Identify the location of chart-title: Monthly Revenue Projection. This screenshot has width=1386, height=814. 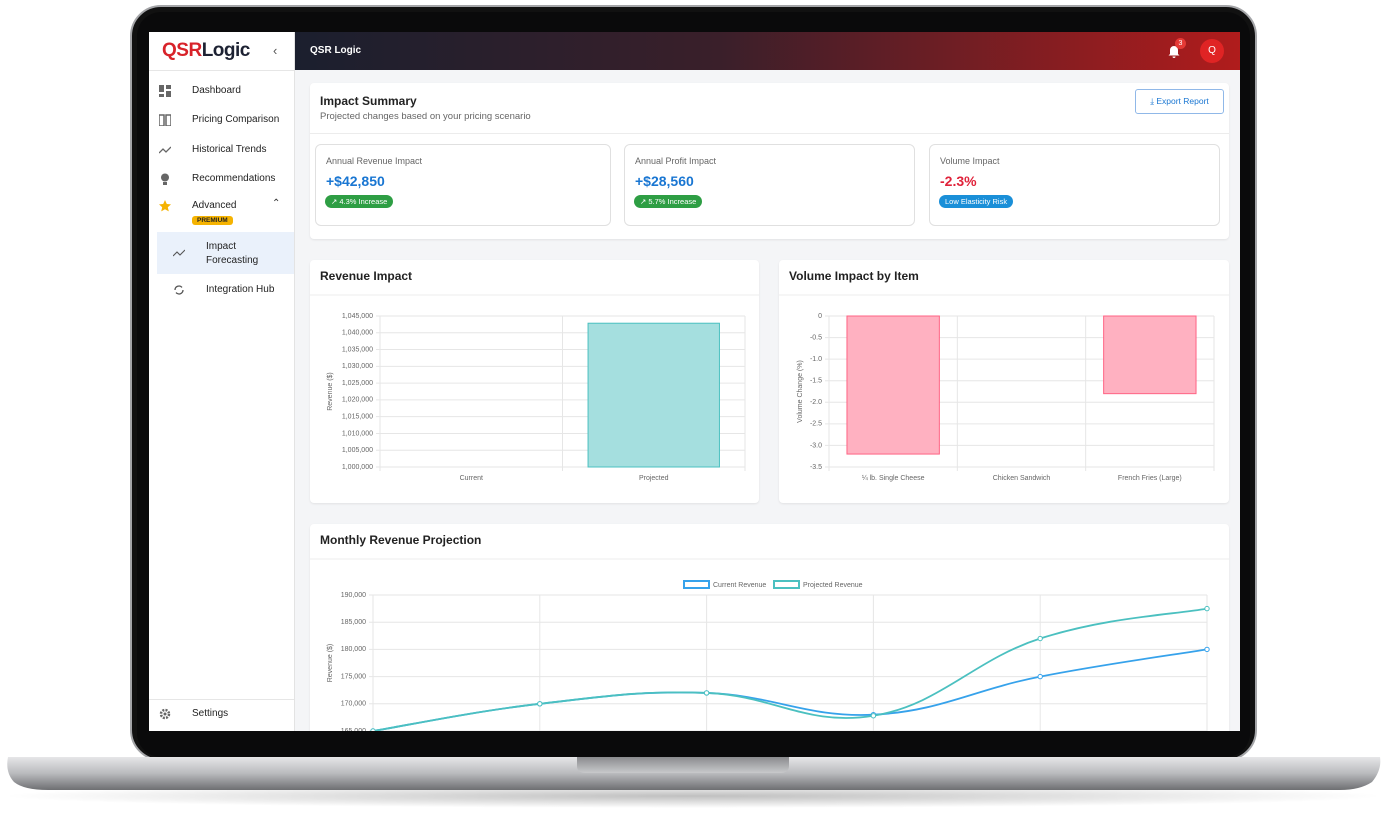
(400, 540).